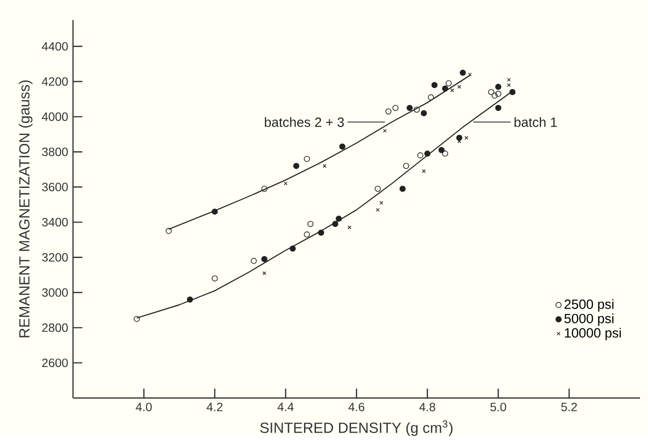 This screenshot has height=440, width=648. What do you see at coordinates (498, 407) in the screenshot?
I see `x-tick-label: 5.0` at bounding box center [498, 407].